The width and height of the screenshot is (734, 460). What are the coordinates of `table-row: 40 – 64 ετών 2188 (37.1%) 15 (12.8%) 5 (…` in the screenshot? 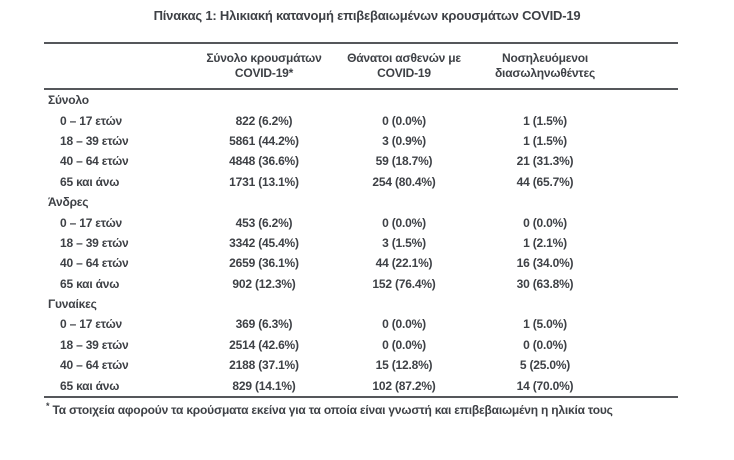 It's located at (361, 365).